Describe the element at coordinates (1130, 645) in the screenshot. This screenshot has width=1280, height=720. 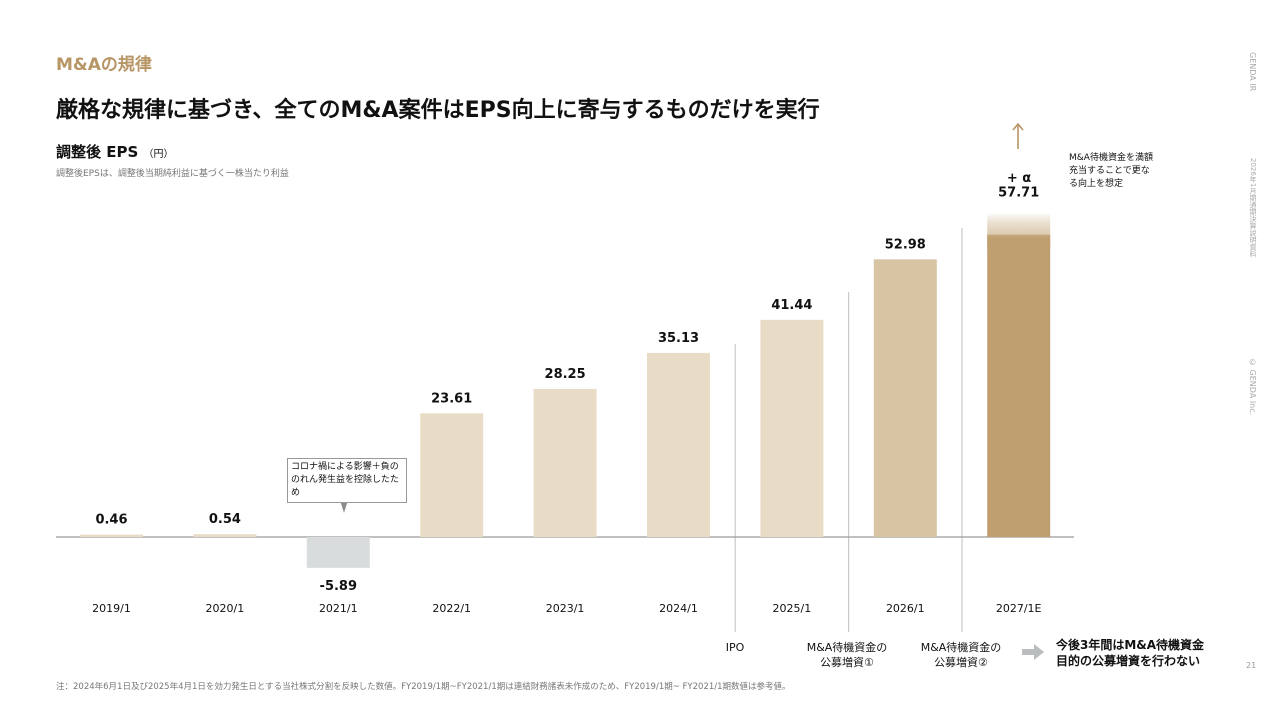
I see `future-policy-line1: 今後3年間はM&A待機資金` at that location.